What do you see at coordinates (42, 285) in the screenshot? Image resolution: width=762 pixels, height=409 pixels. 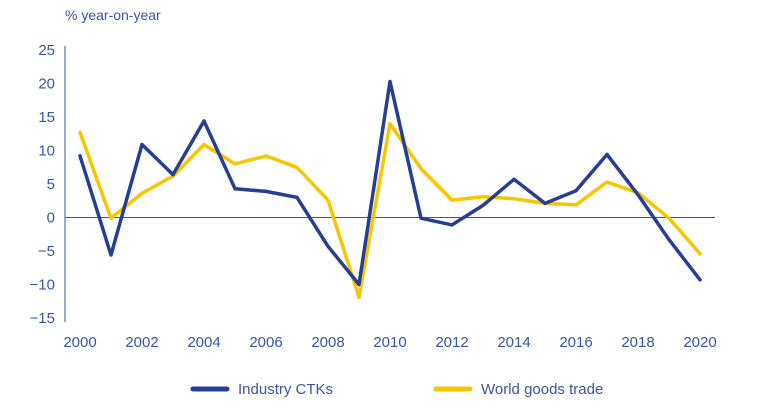 I see `y-tick-label: −10` at bounding box center [42, 285].